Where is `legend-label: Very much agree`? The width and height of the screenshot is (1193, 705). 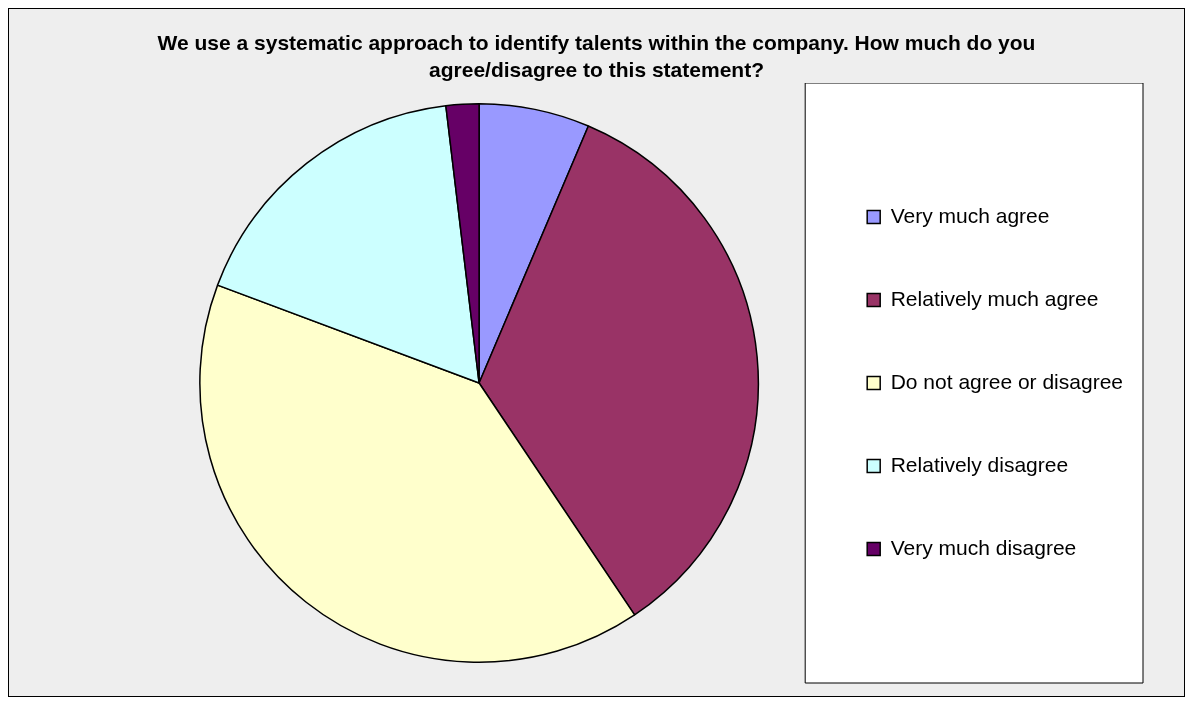 legend-label: Very much agree is located at coordinates (970, 215).